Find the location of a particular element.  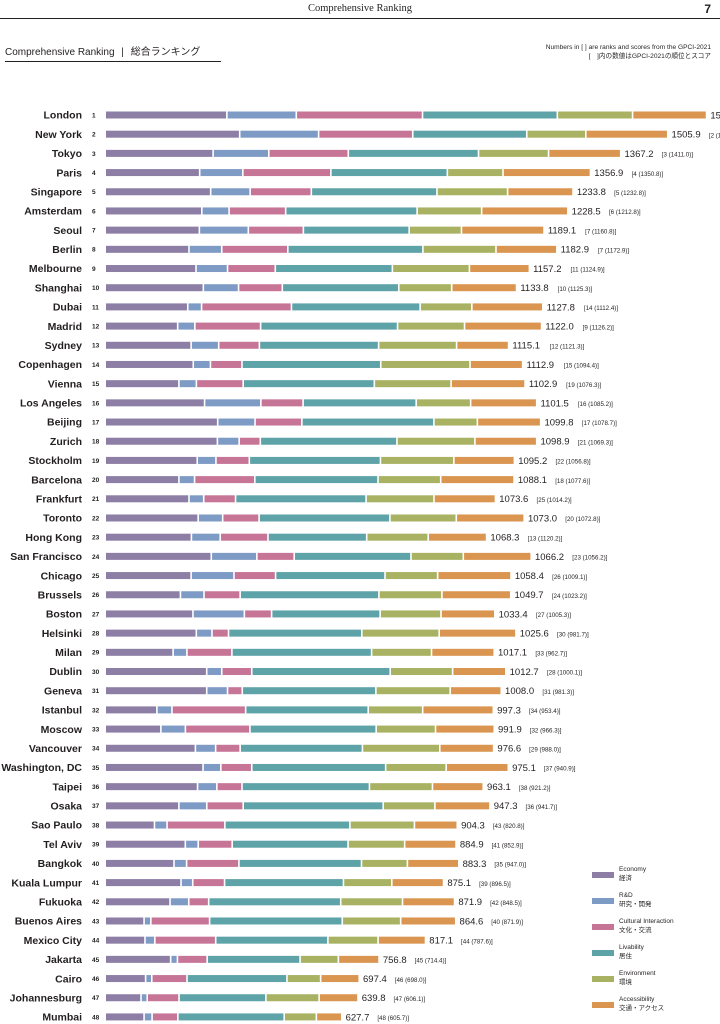

score-label: 1098.9 is located at coordinates (554, 442).